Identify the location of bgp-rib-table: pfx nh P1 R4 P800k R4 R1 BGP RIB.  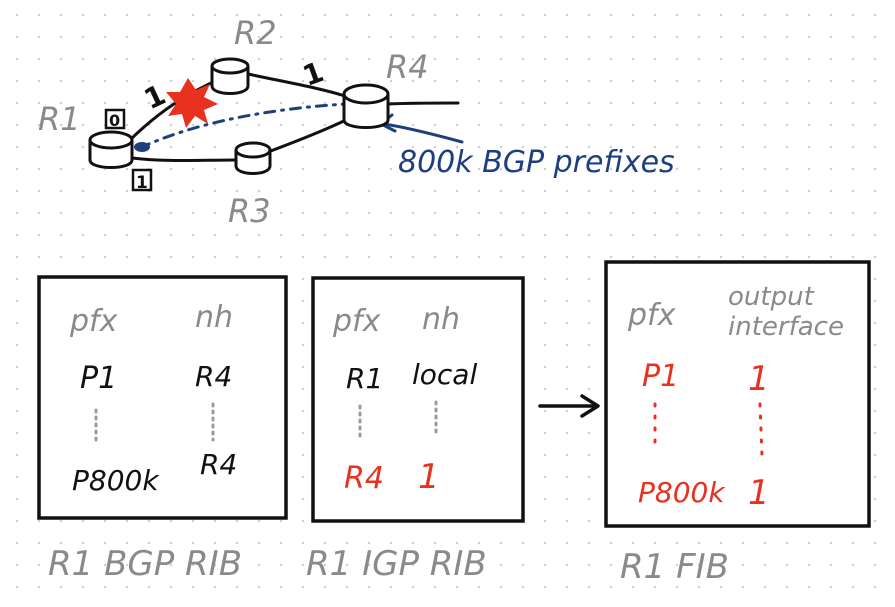
(162, 429).